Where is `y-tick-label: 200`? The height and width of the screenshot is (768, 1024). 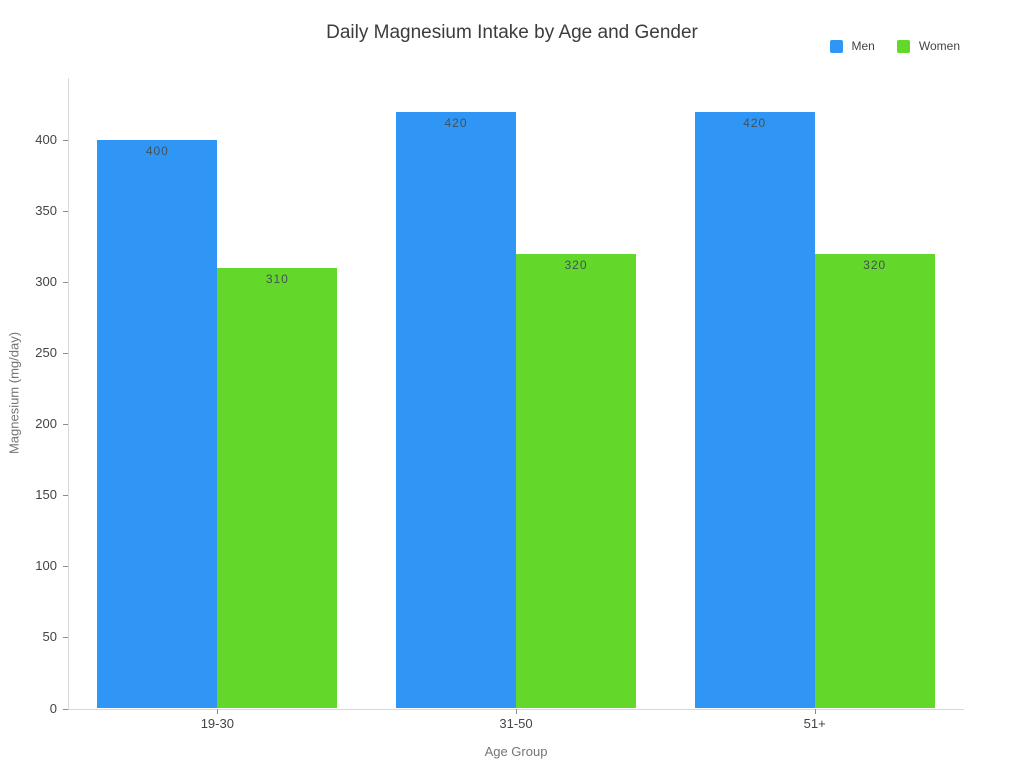
y-tick-label: 200 is located at coordinates (46, 424).